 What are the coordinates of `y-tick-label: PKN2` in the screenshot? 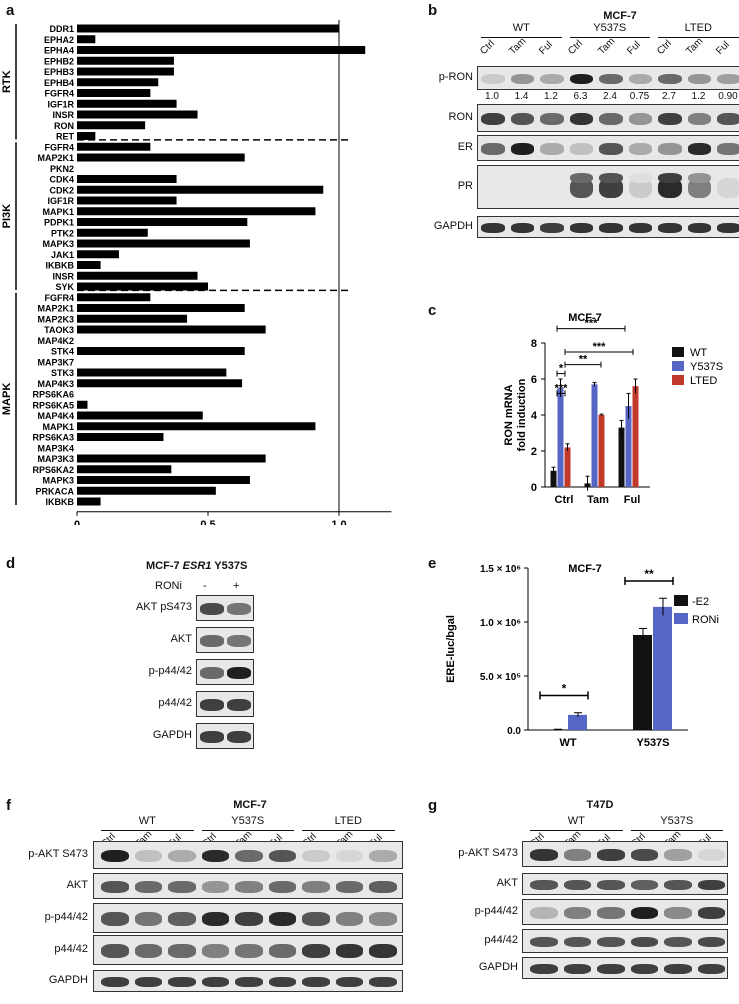 It's located at (62, 169).